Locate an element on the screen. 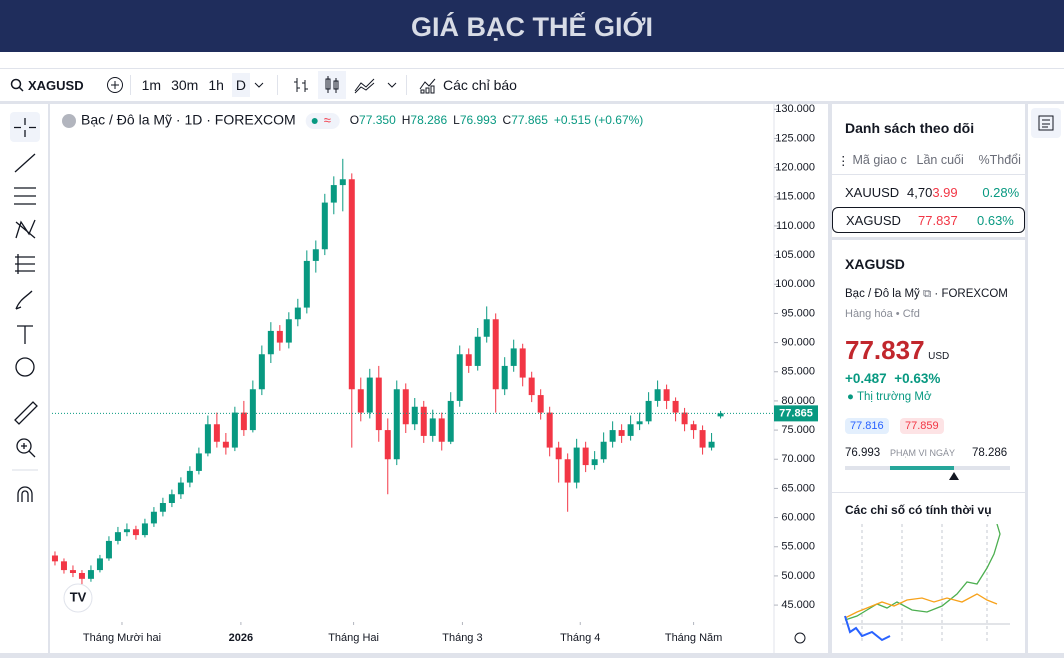 The width and height of the screenshot is (1064, 658). seasonal-title: Các chỉ số có tính thời vụ is located at coordinates (918, 510).